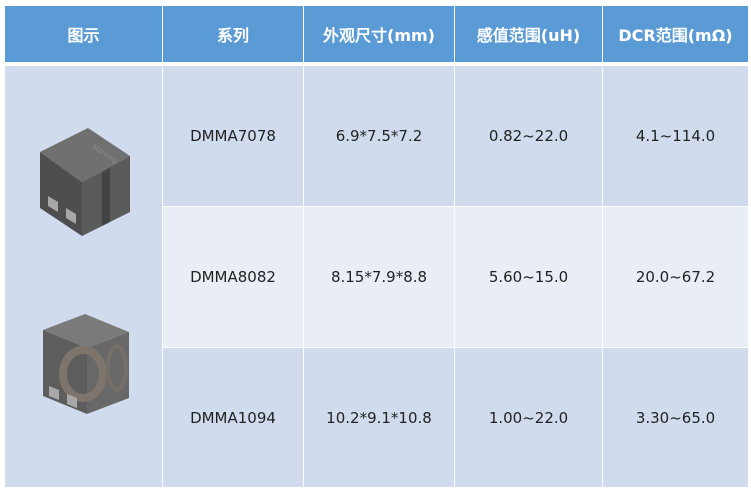 The width and height of the screenshot is (751, 491). I want to click on header-series: 系列, so click(233, 34).